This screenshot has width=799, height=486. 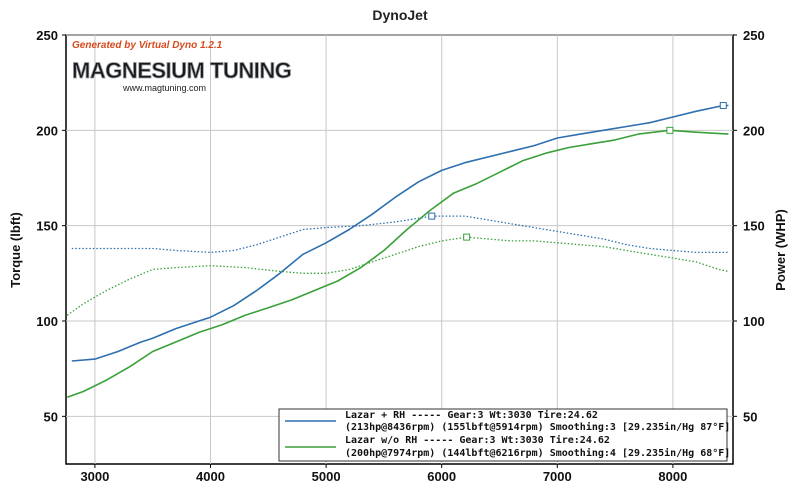 I want to click on y-tick-label-right: 200, so click(x=754, y=130).